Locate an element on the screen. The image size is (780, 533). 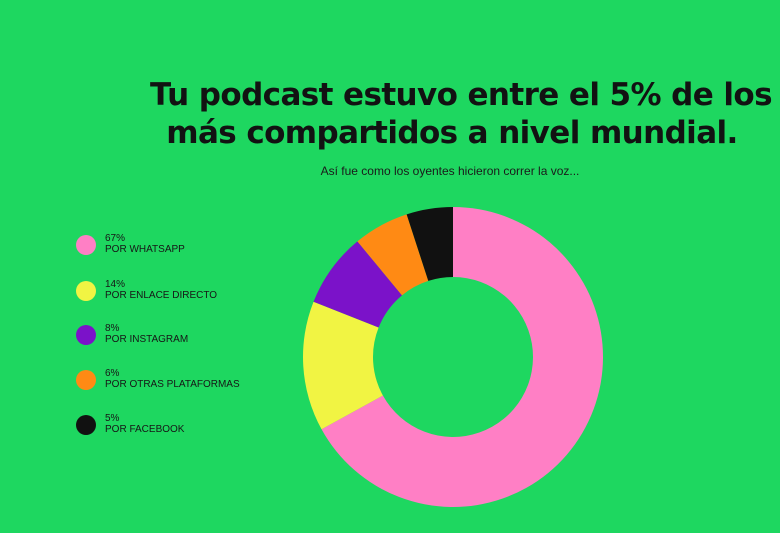
legend-item-otras-plataformas: 6% POR OTRAS PLATAFORMAS is located at coordinates (196, 380).